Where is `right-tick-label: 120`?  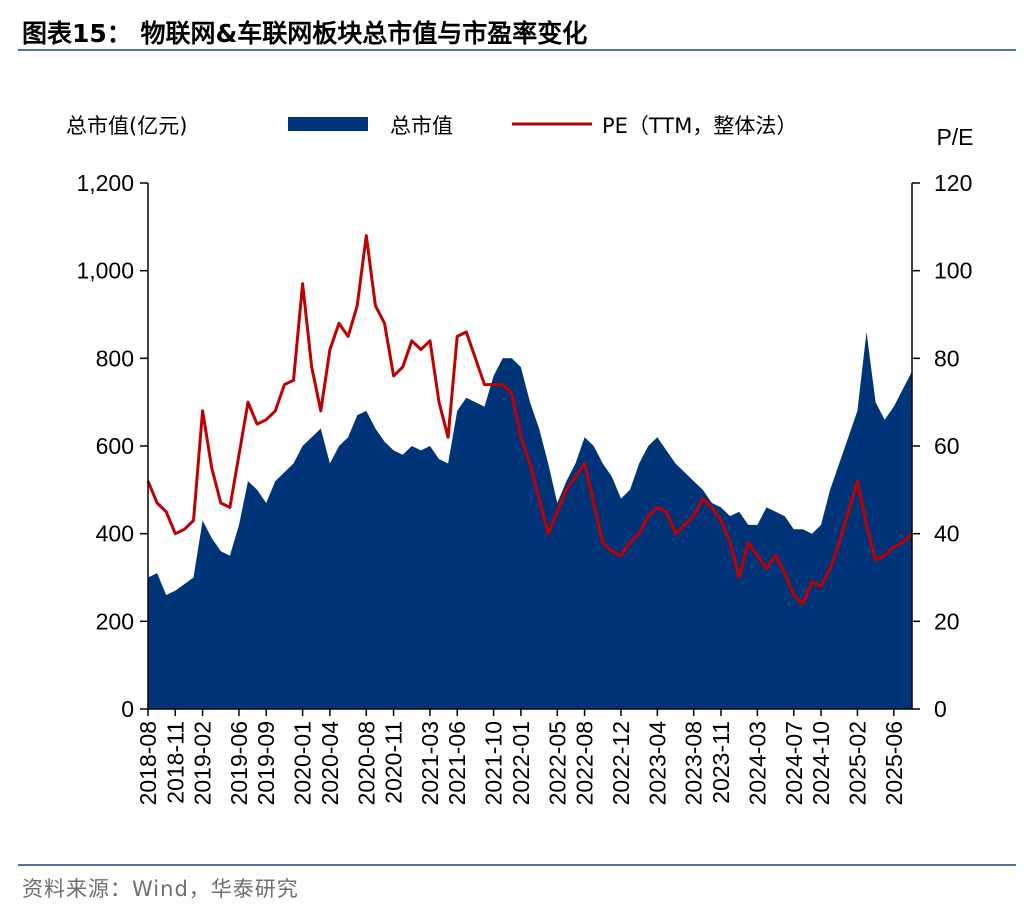
right-tick-label: 120 is located at coordinates (953, 183).